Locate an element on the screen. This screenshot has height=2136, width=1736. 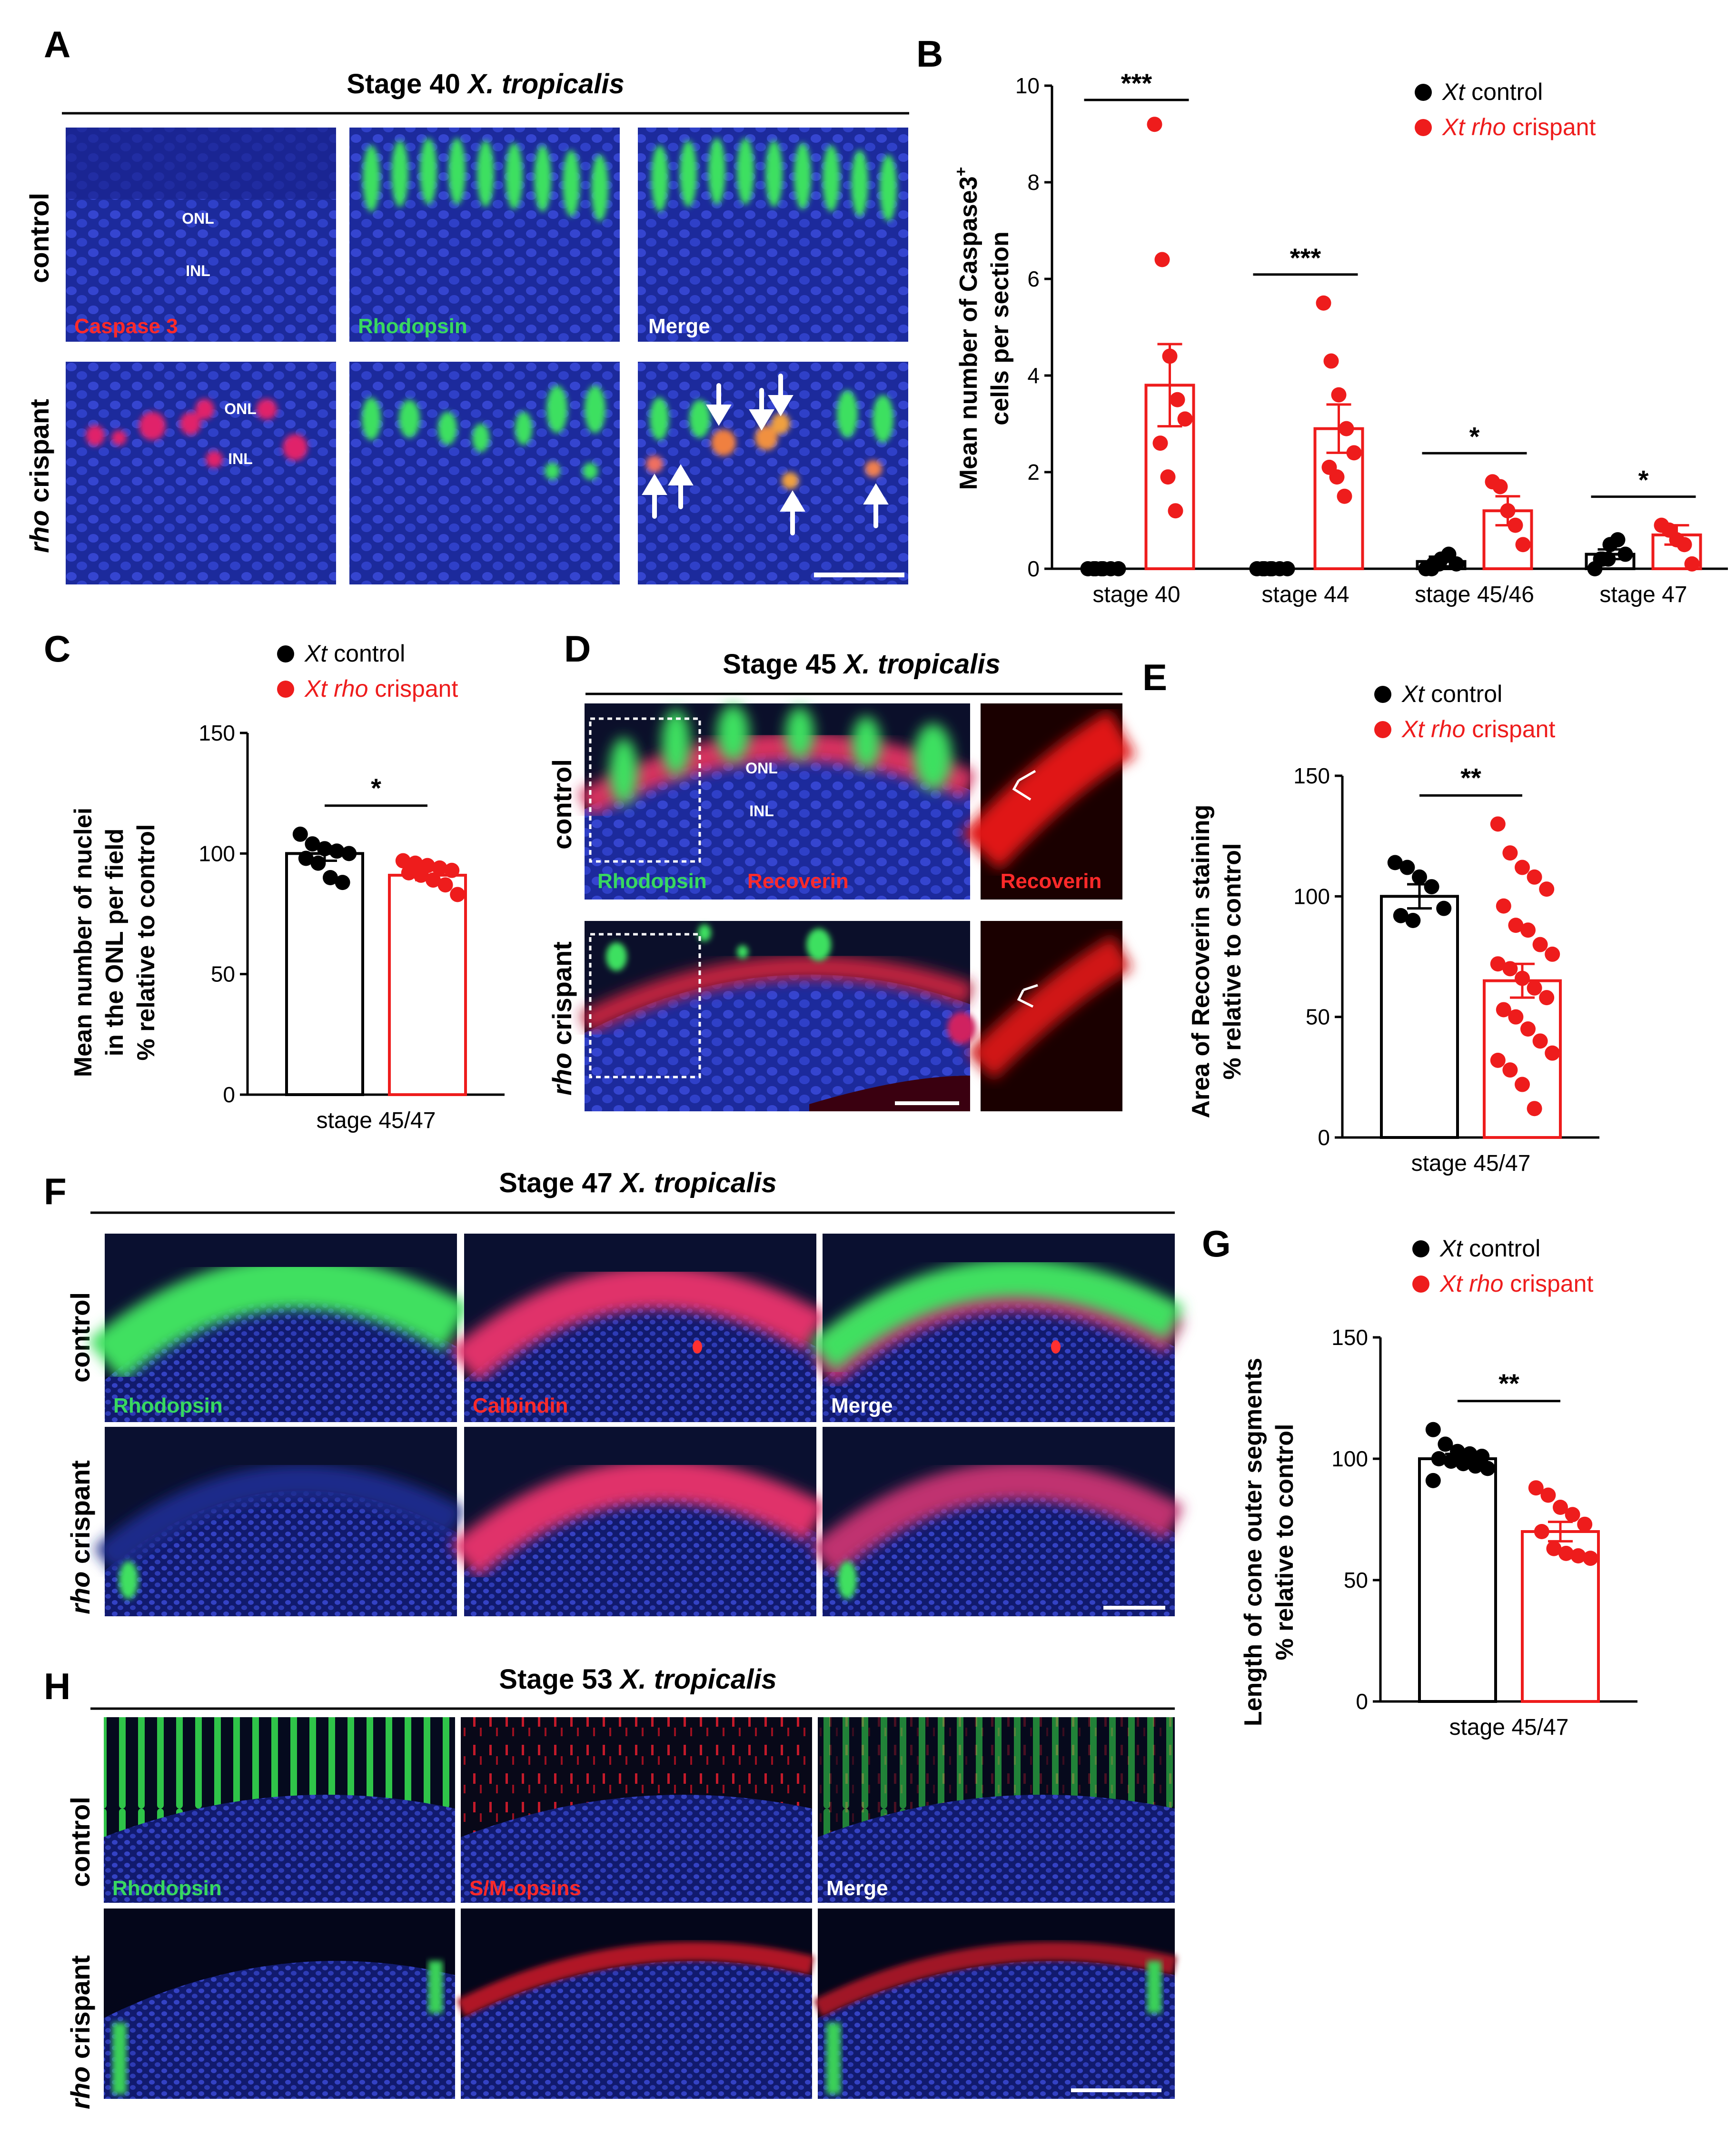
panel-b-ylabel-line2: cells per section is located at coordinates (1000, 328).